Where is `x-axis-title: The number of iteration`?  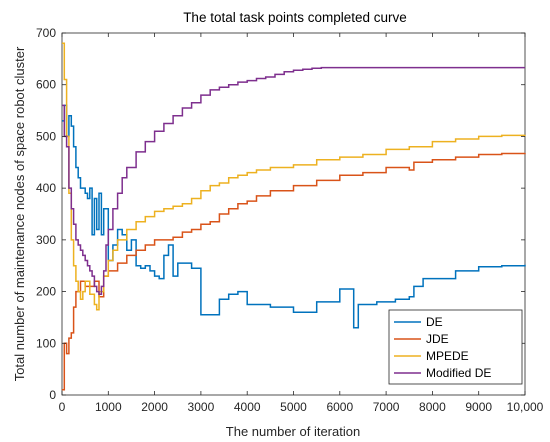 x-axis-title: The number of iteration is located at coordinates (293, 431).